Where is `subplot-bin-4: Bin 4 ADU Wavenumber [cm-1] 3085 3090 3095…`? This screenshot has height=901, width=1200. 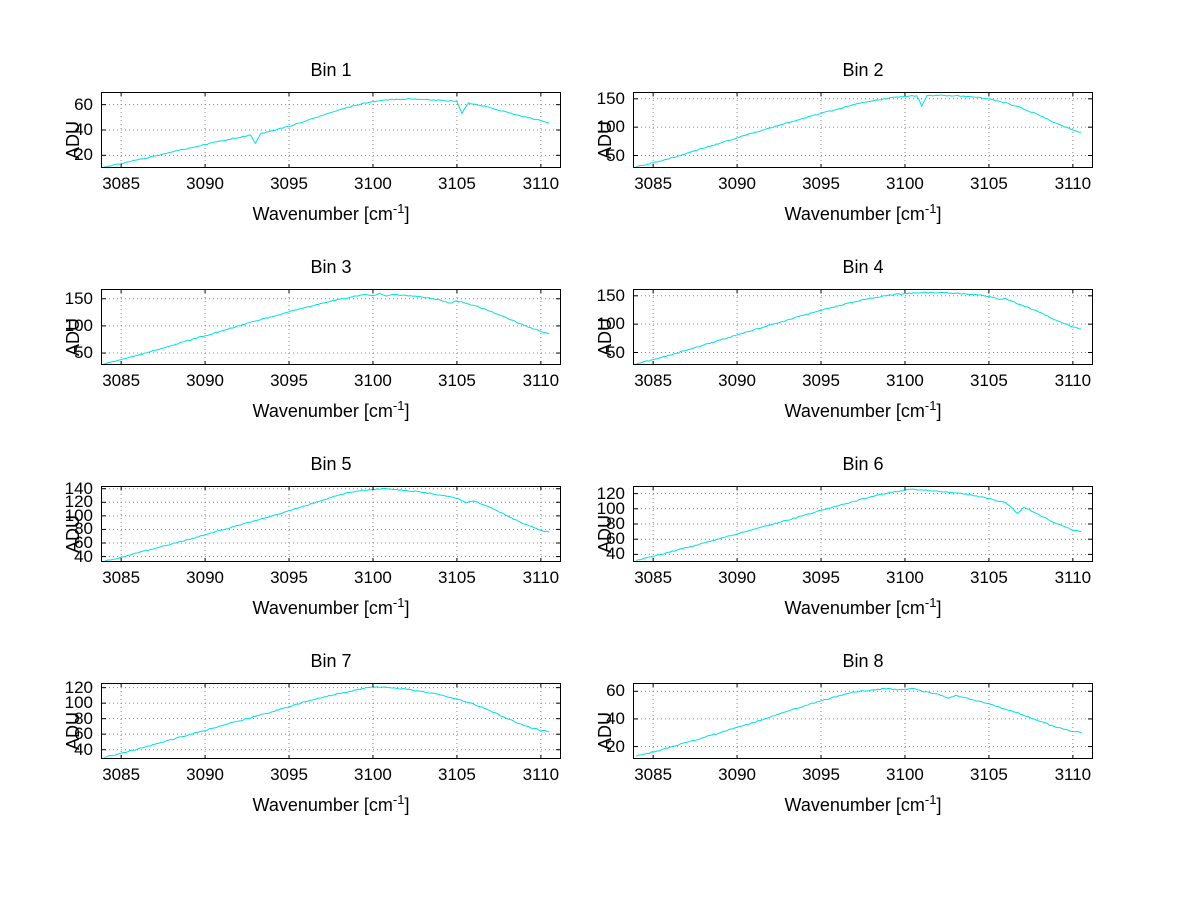 subplot-bin-4: Bin 4 ADU Wavenumber [cm-1] 3085 3090 3095… is located at coordinates (833, 353).